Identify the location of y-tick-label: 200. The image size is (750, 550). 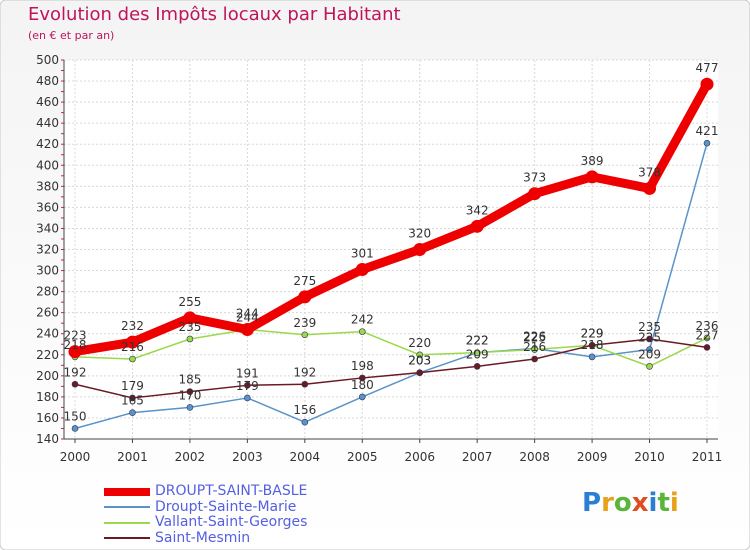
(47, 376).